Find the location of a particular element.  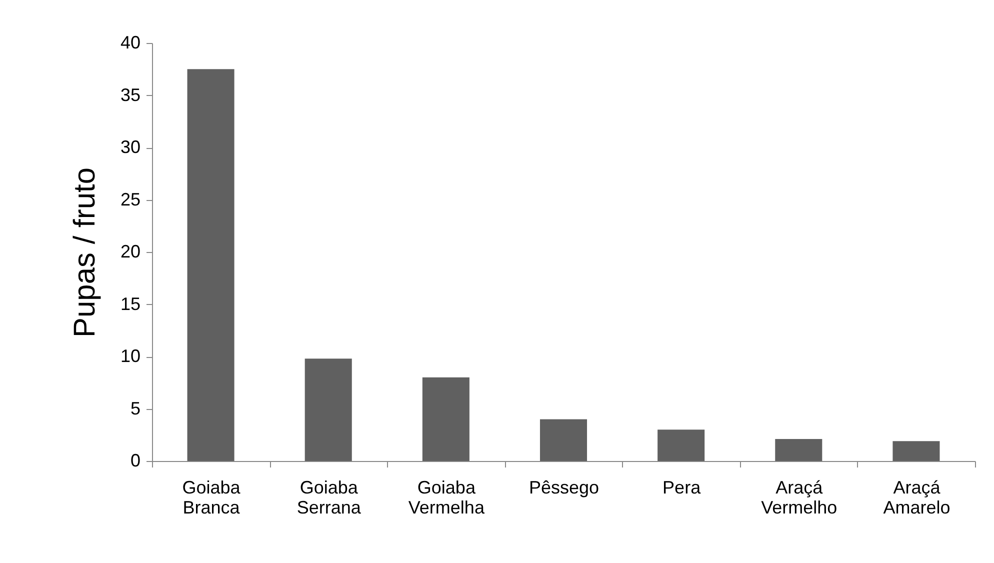

x-tick-label: Pera is located at coordinates (682, 488).